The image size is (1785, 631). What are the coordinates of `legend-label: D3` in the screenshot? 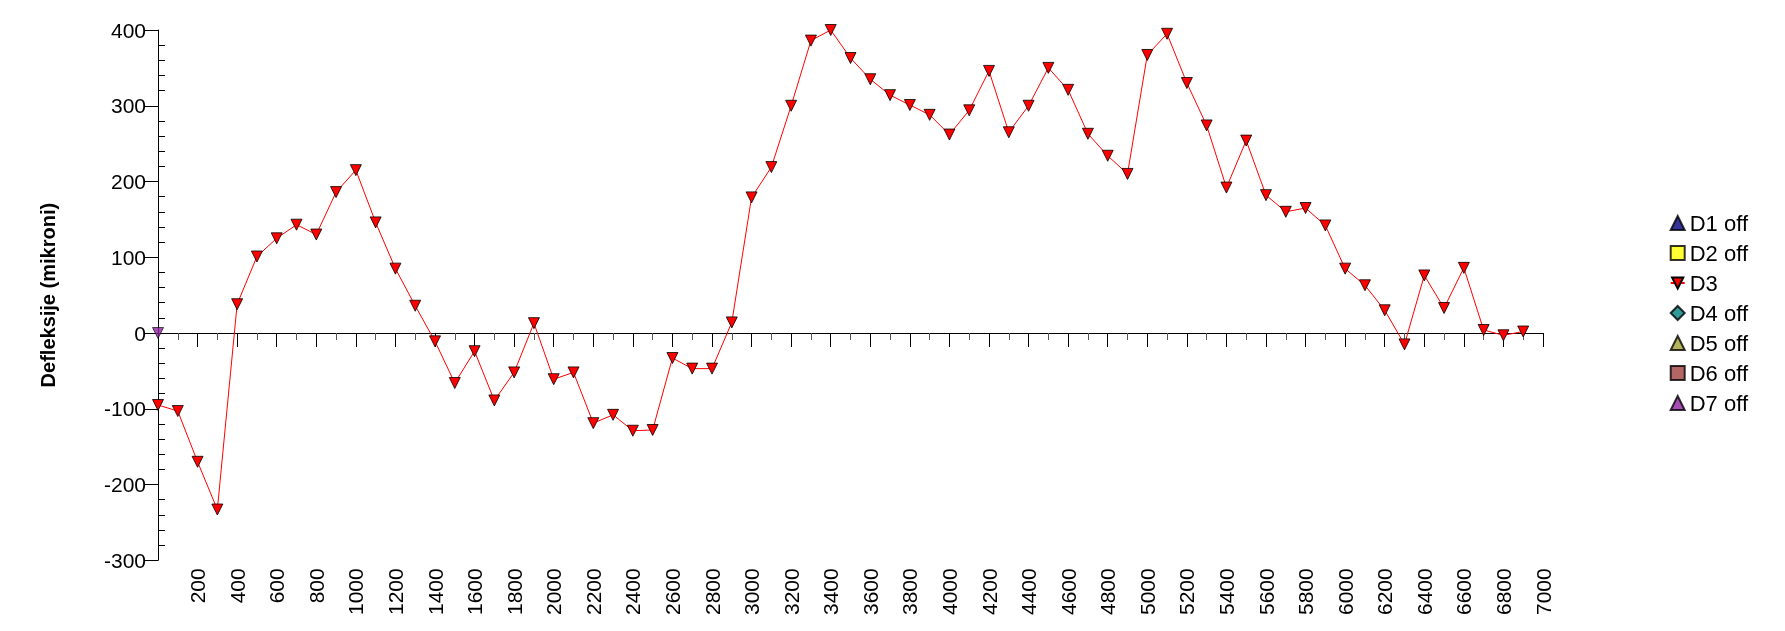 It's located at (1703, 283).